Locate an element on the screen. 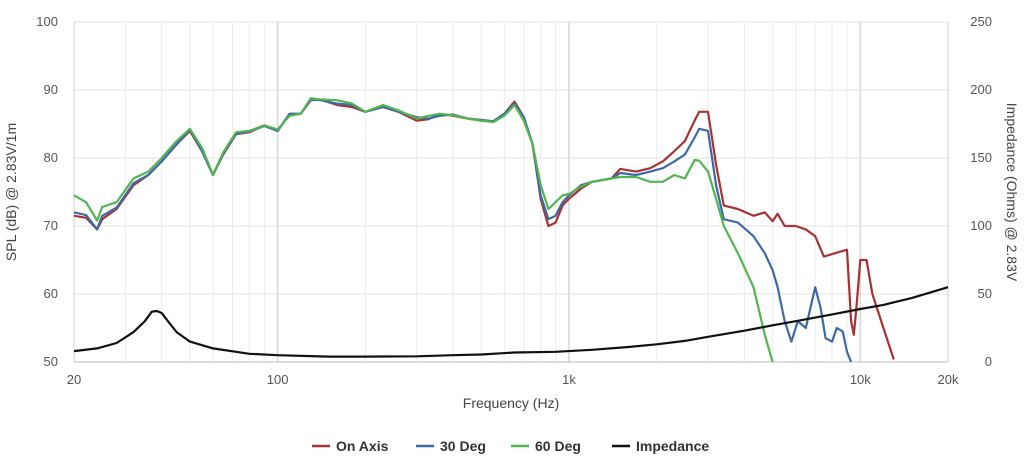  y2-axis-title: Impedance (Ohms) @ 2.83V is located at coordinates (1012, 192).